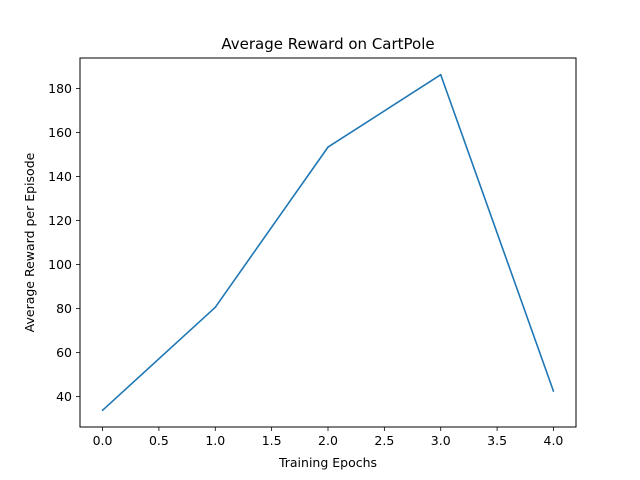 This screenshot has height=480, width=640. Describe the element at coordinates (60, 220) in the screenshot. I see `y-tick-label: 120` at that location.